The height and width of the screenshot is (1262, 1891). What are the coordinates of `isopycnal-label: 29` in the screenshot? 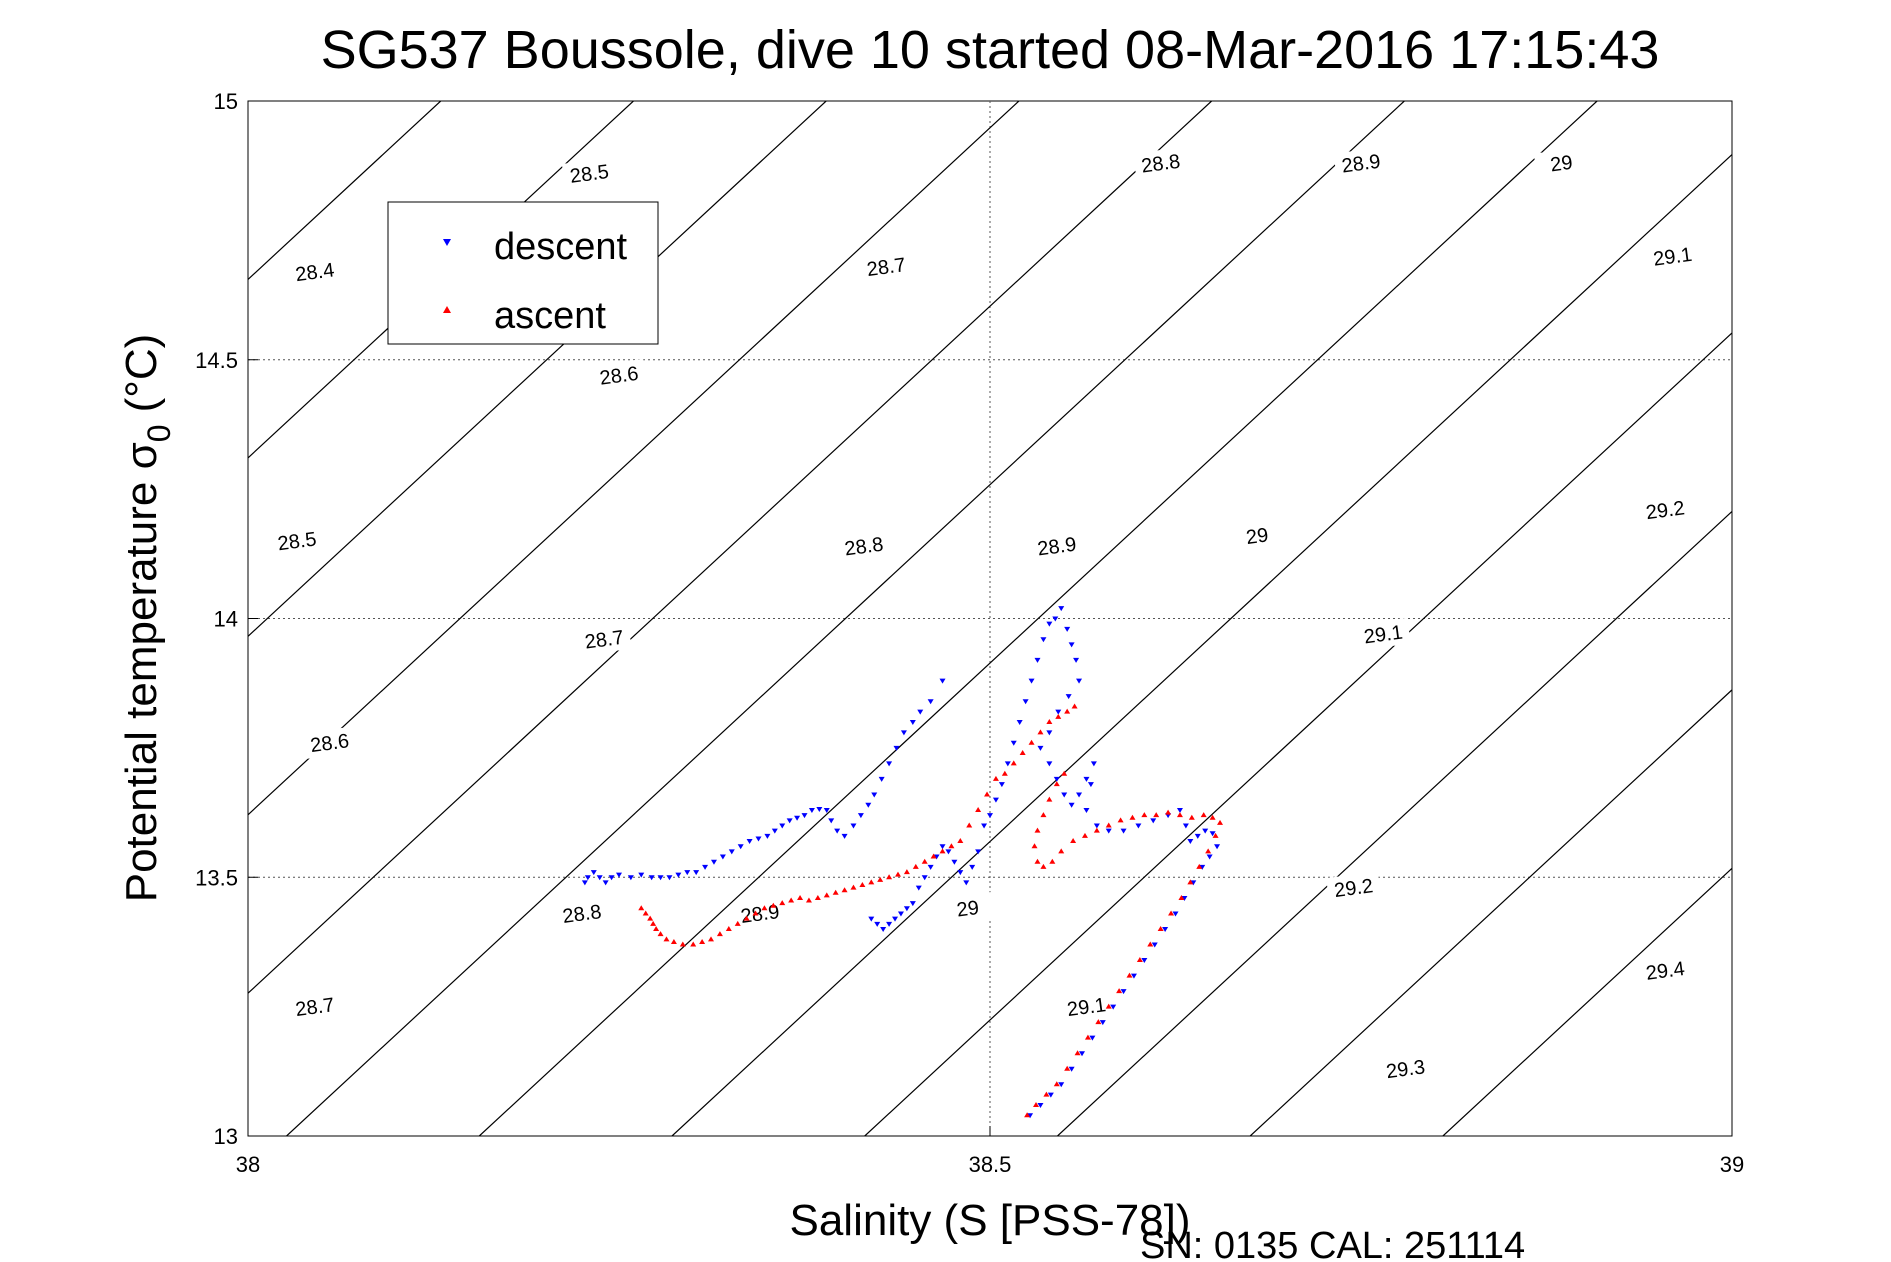 It's located at (967, 909).